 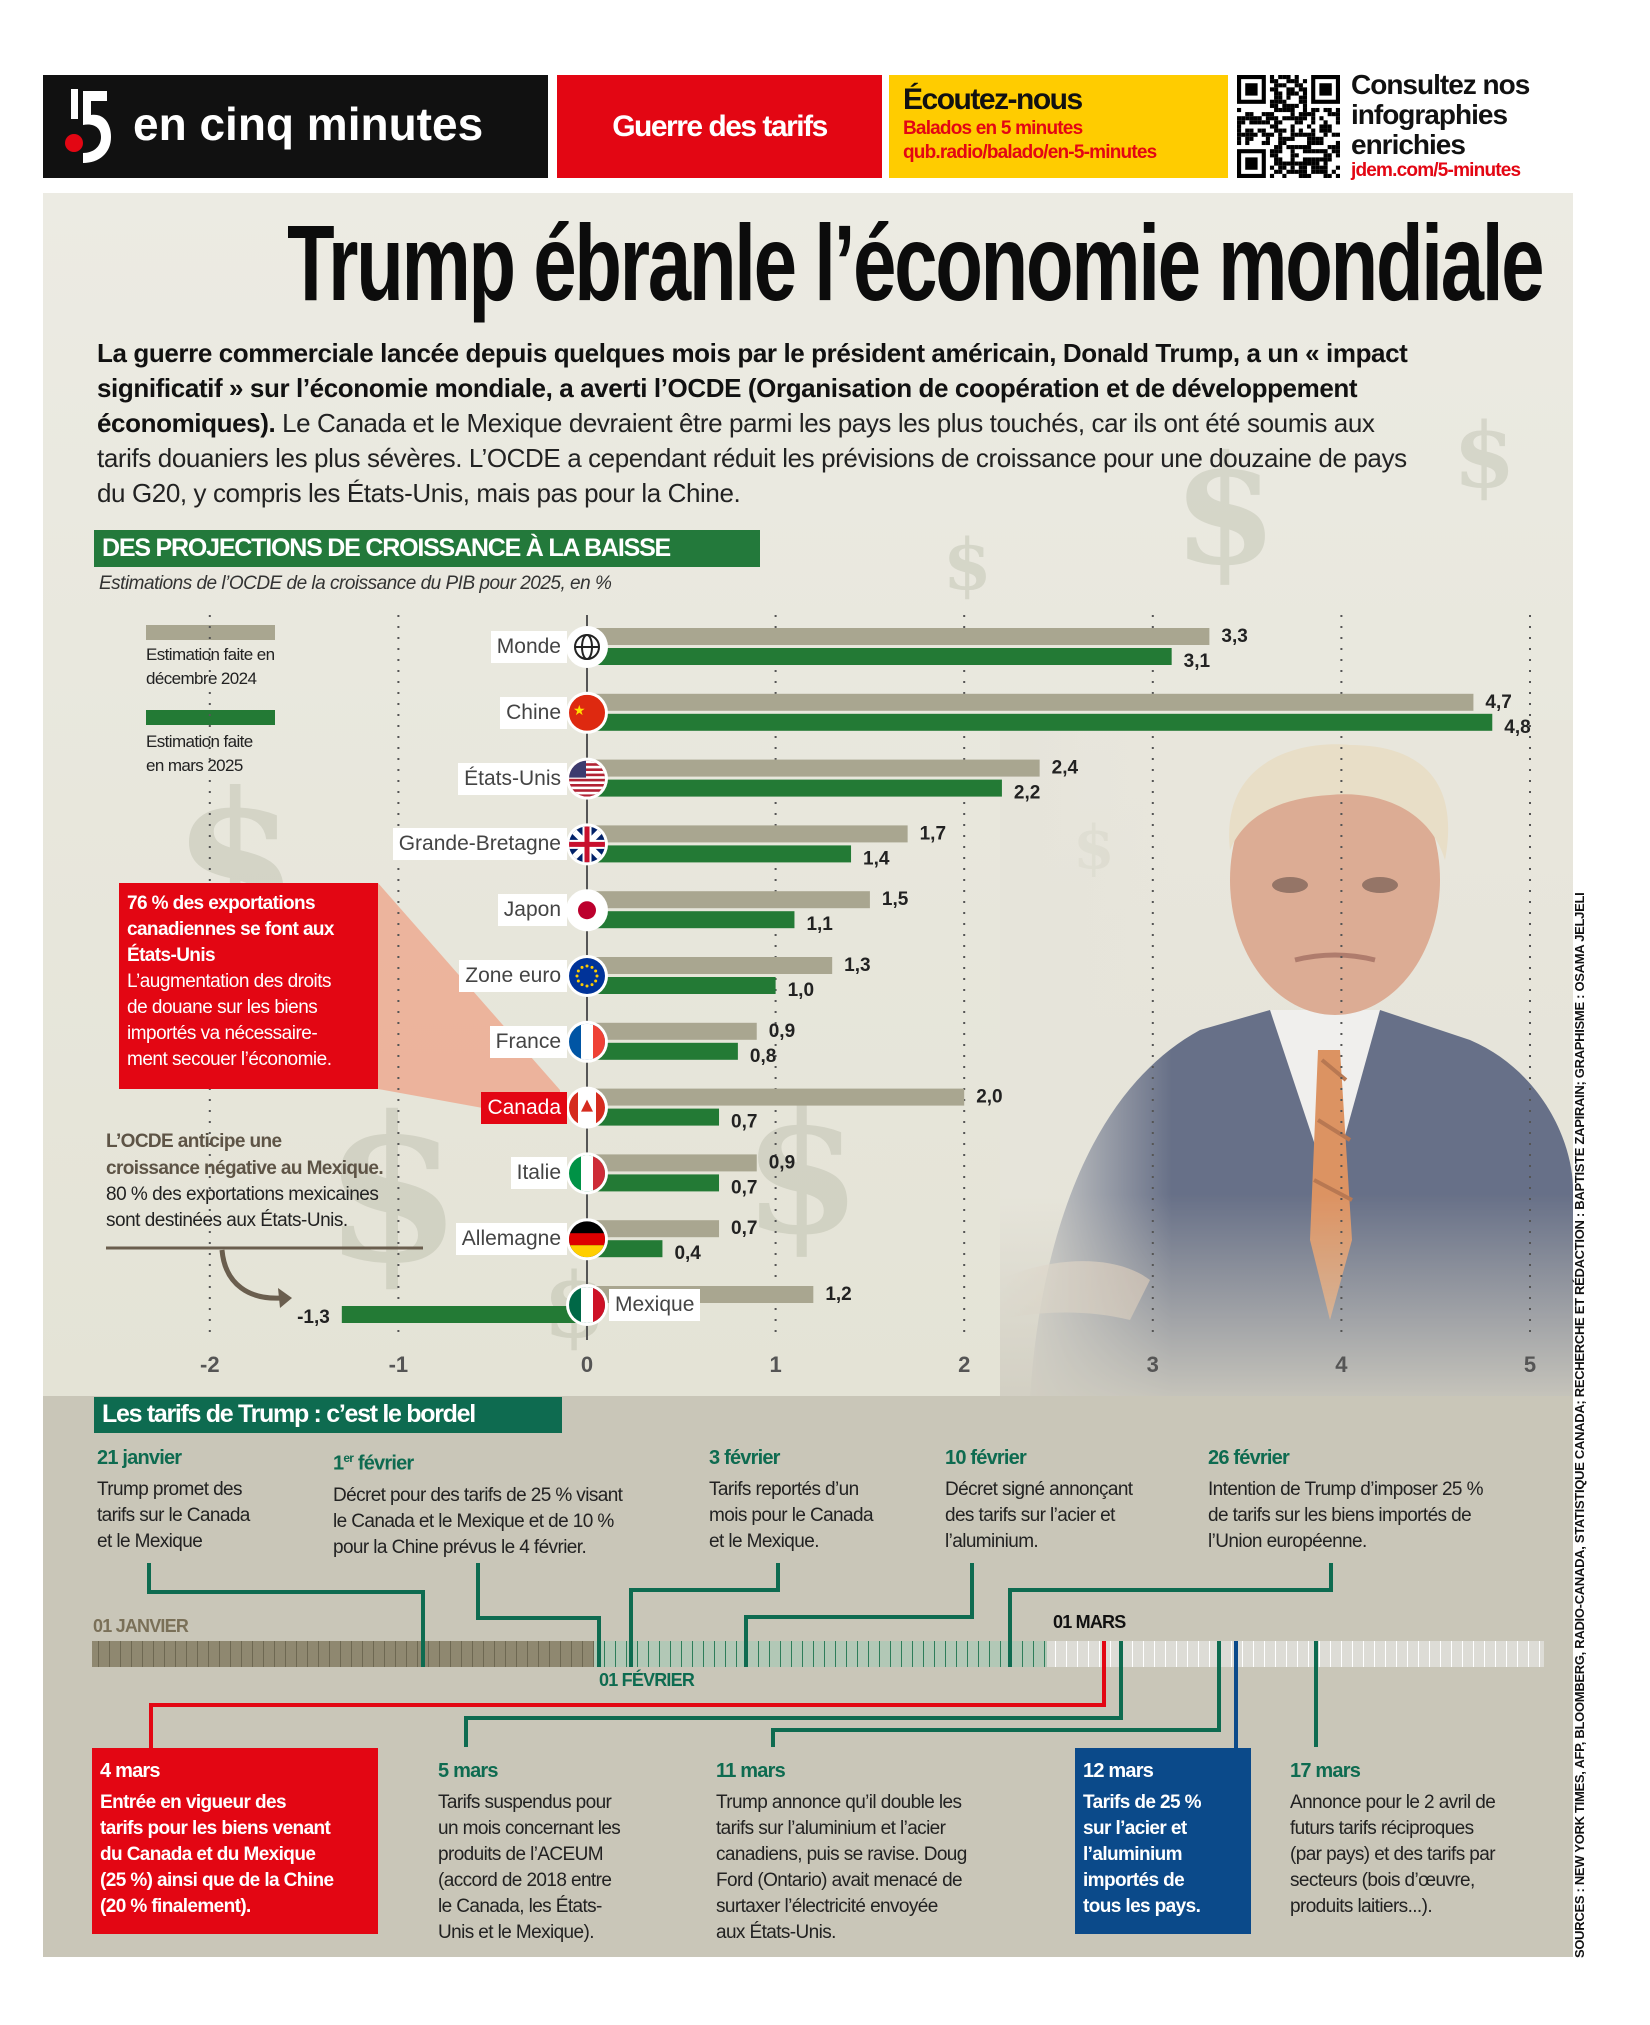 What do you see at coordinates (1341, 1364) in the screenshot?
I see `x-tick-label: 4` at bounding box center [1341, 1364].